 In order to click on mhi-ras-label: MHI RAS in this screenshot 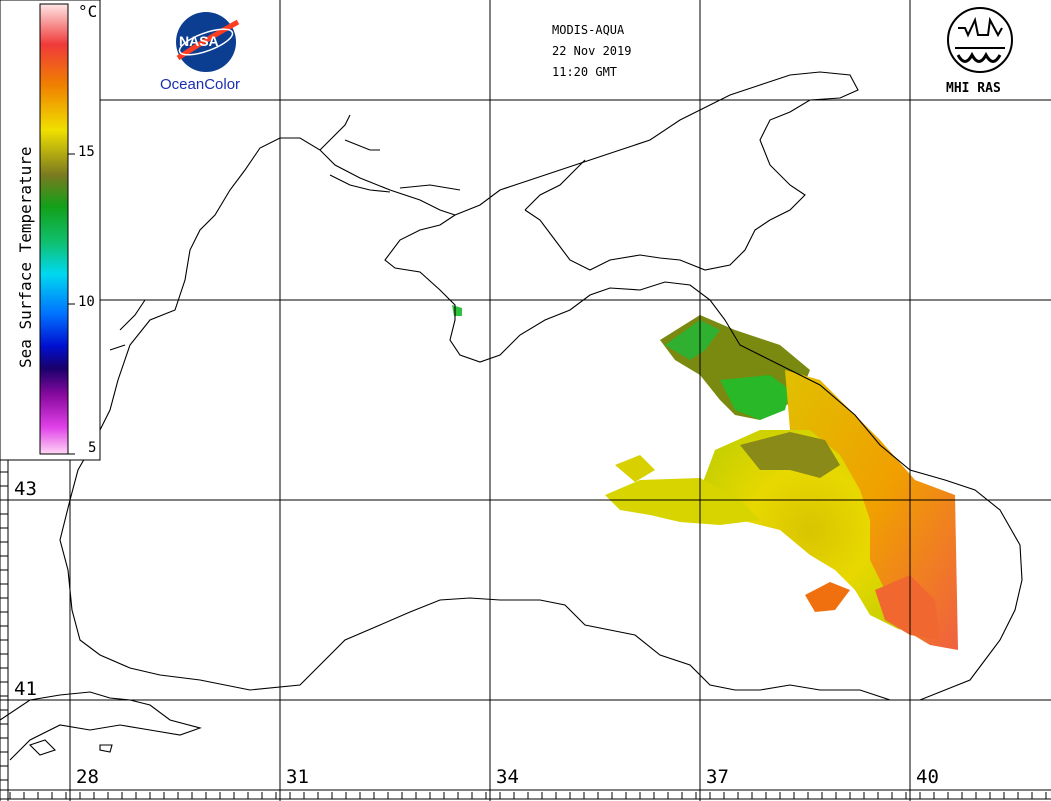, I will do `click(973, 88)`.